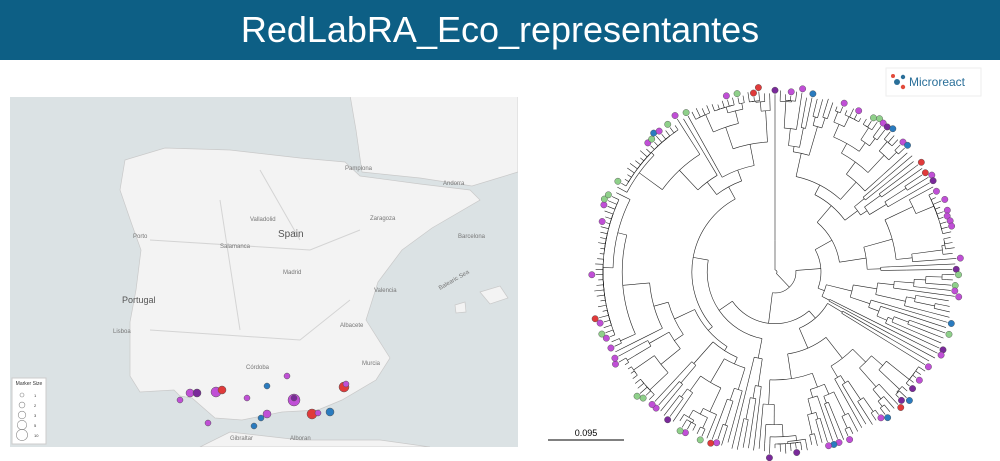 This screenshot has height=461, width=1000. Describe the element at coordinates (933, 82) in the screenshot. I see `logo` at that location.